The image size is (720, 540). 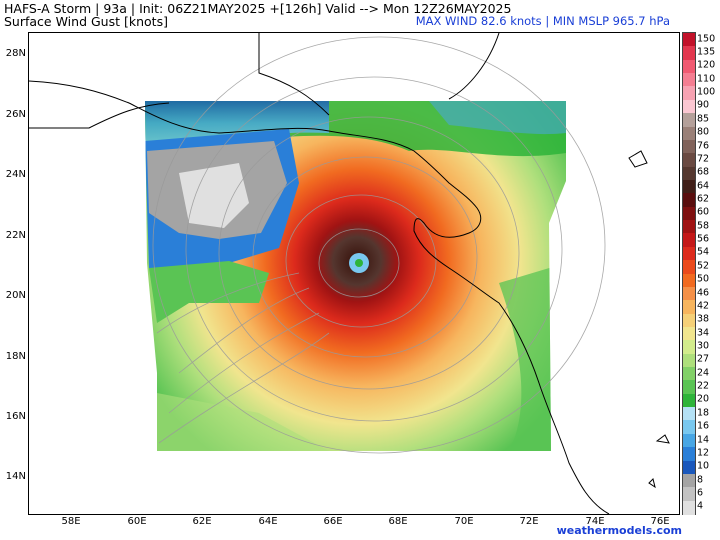 What do you see at coordinates (71, 521) in the screenshot?
I see `lon-label: 58E` at bounding box center [71, 521].